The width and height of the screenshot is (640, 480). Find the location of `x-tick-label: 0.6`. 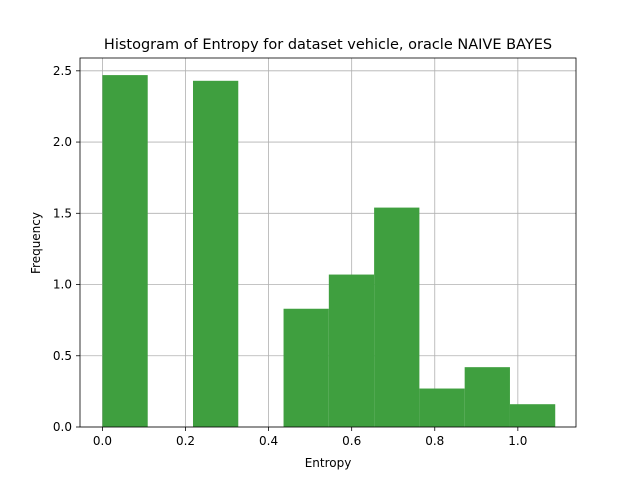

x-tick-label: 0.6 is located at coordinates (351, 441).